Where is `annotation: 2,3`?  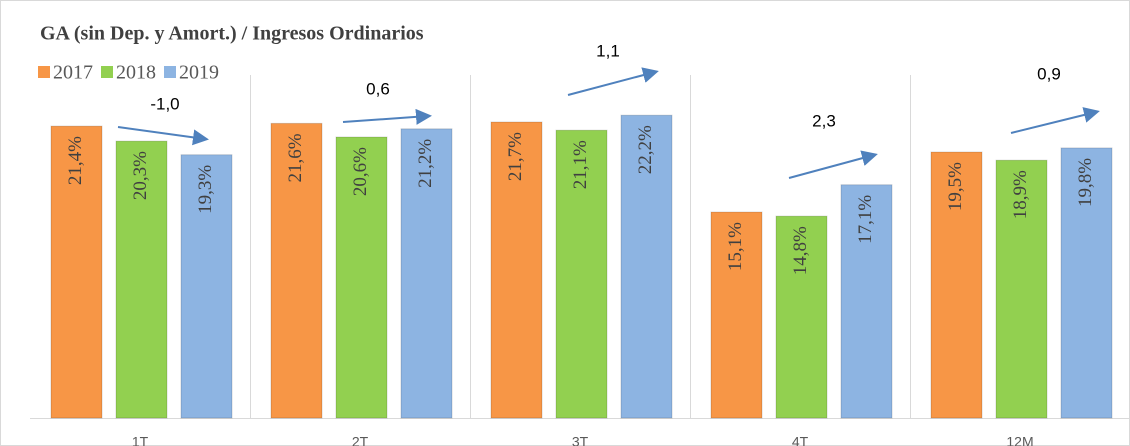 annotation: 2,3 is located at coordinates (824, 120).